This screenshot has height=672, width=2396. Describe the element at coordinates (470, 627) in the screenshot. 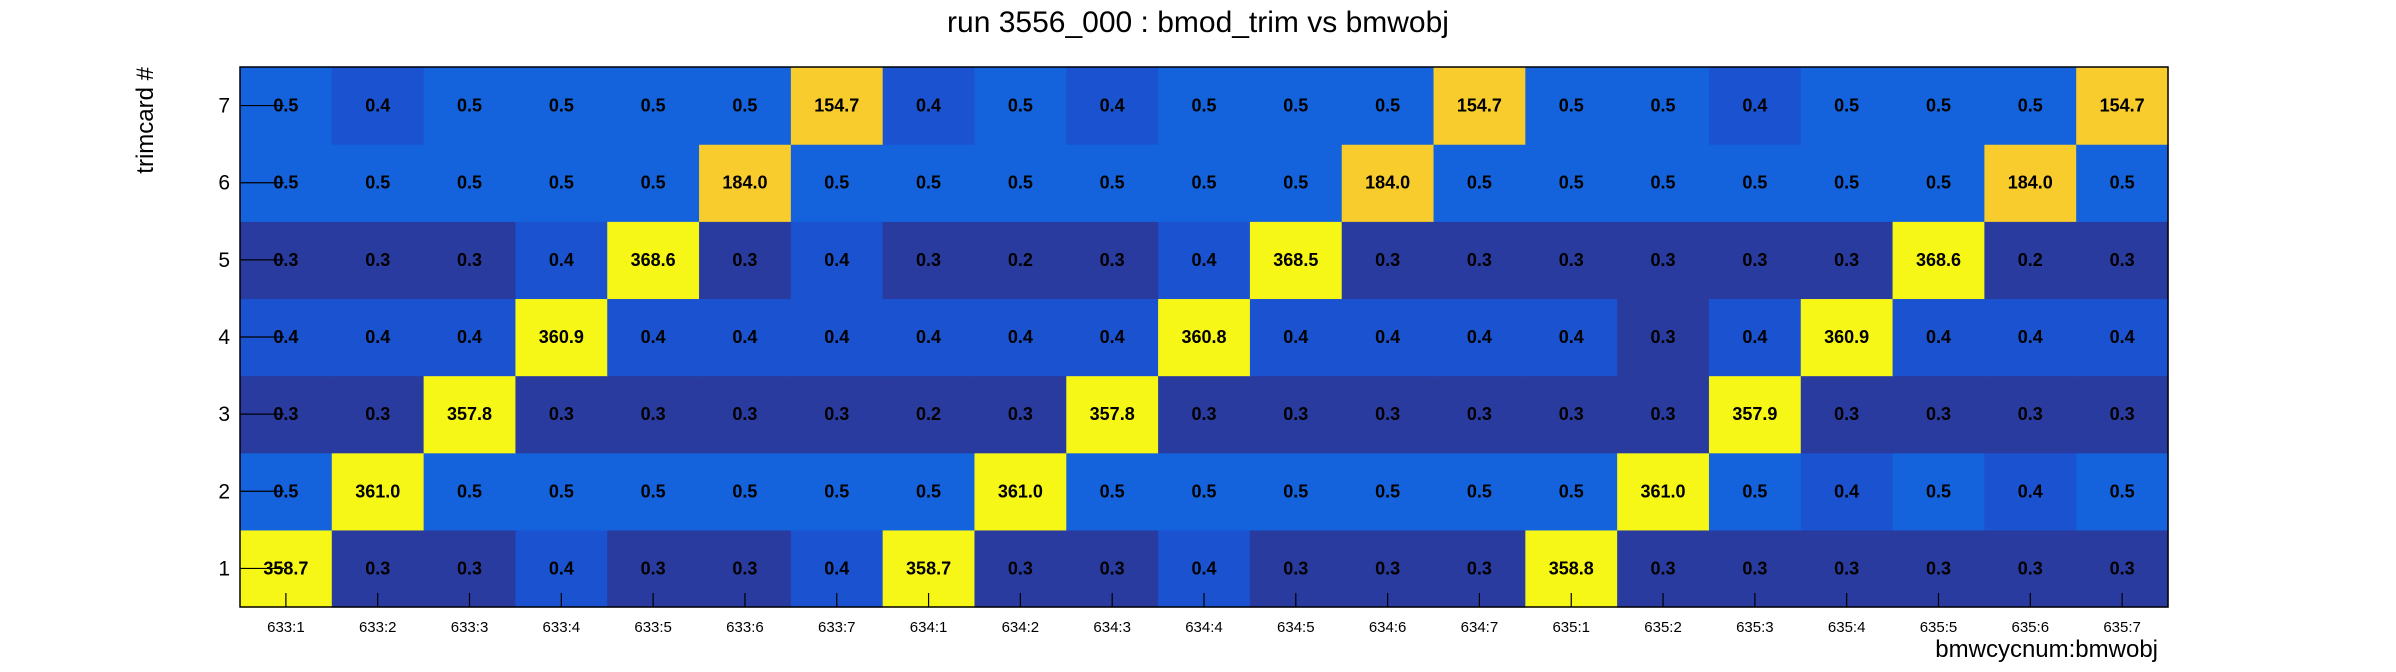

I see `x-tick-label: 633:3` at that location.